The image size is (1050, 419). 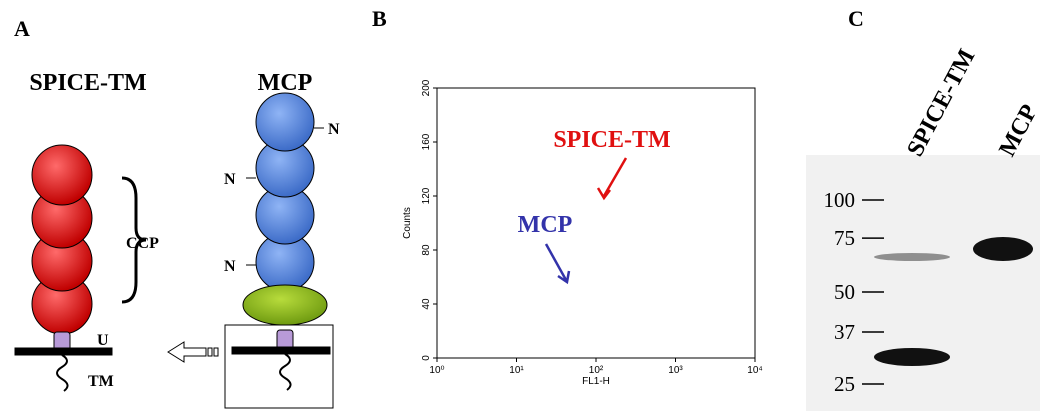 I want to click on tm-label: TM, so click(x=101, y=381).